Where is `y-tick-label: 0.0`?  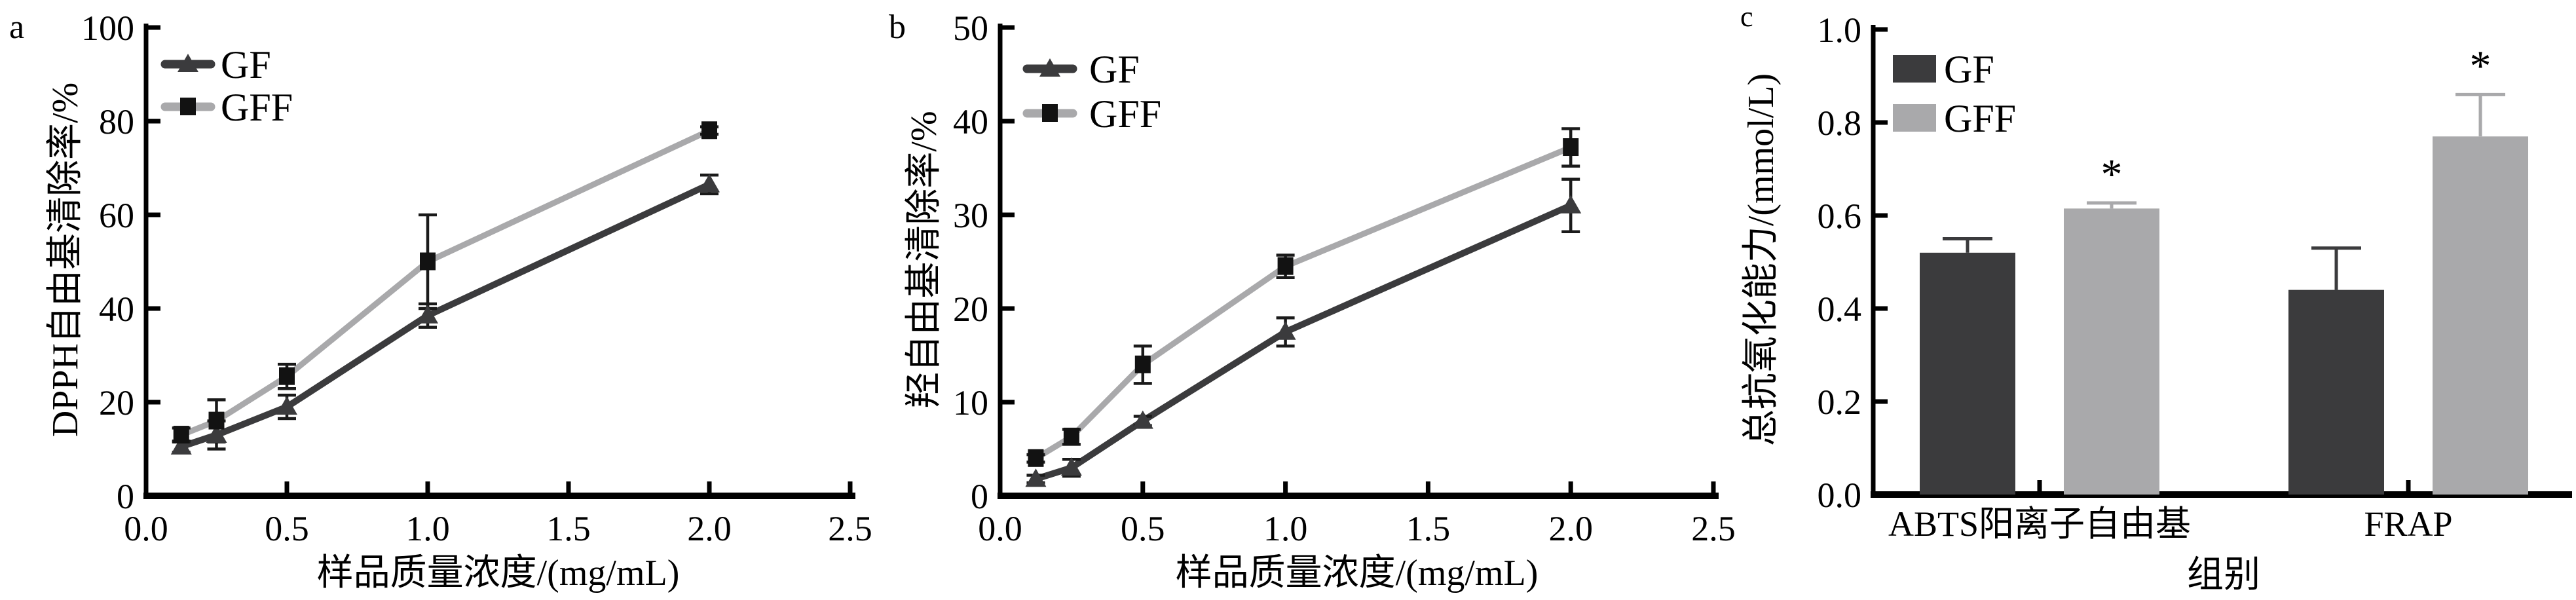
y-tick-label: 0.0 is located at coordinates (1840, 495).